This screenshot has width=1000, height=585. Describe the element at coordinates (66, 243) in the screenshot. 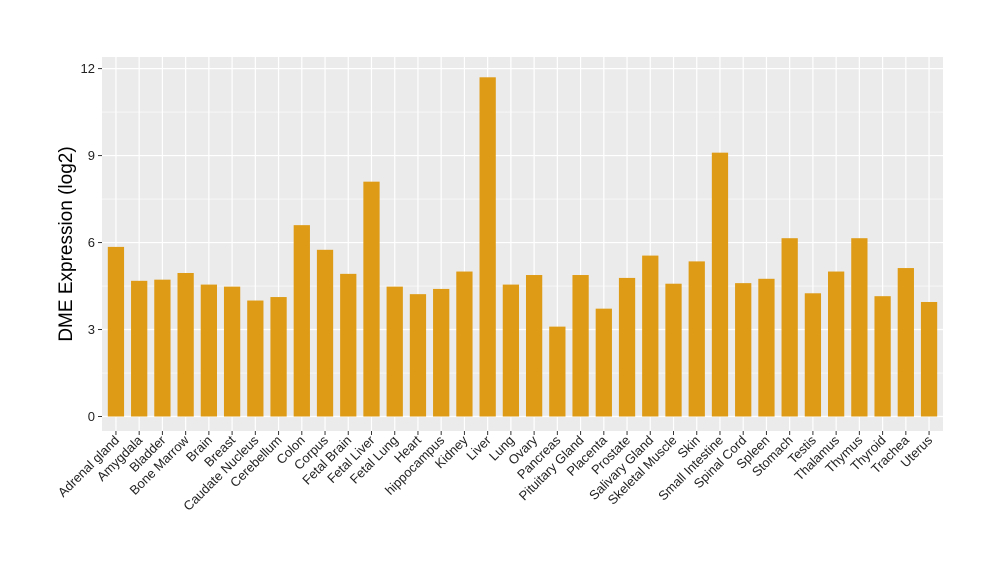

I see `y-axis-title: DME Expression (log2)` at that location.